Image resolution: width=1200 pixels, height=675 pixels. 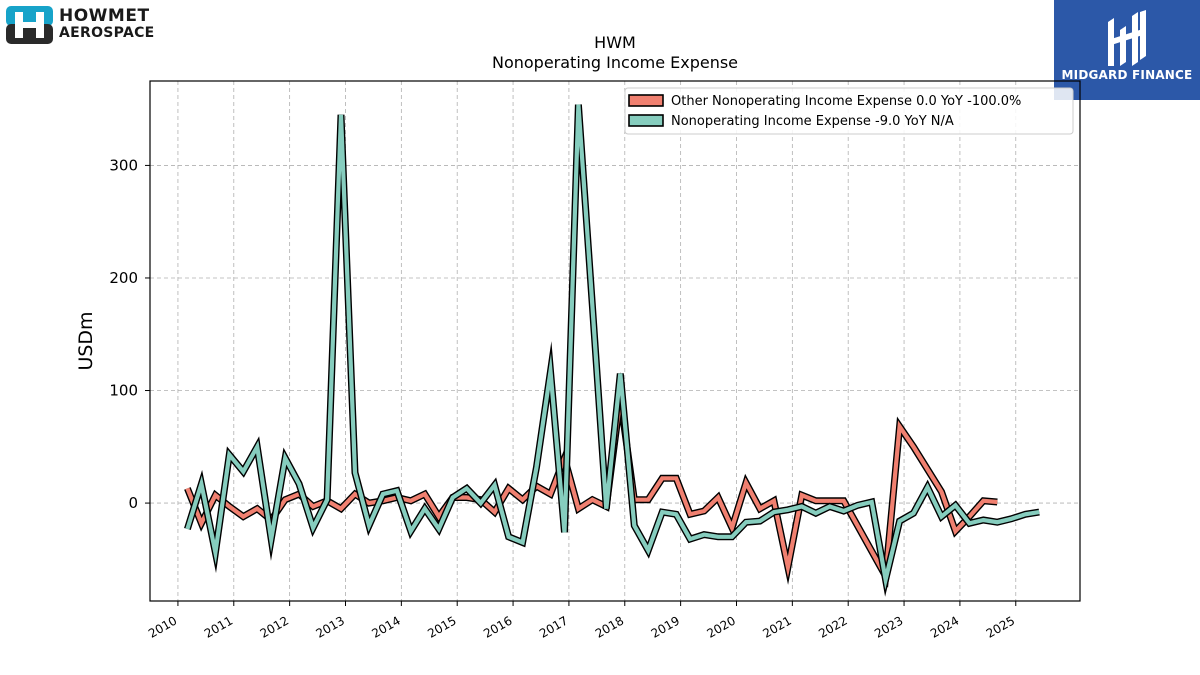 What do you see at coordinates (123, 165) in the screenshot?
I see `y-tick-label: 300` at bounding box center [123, 165].